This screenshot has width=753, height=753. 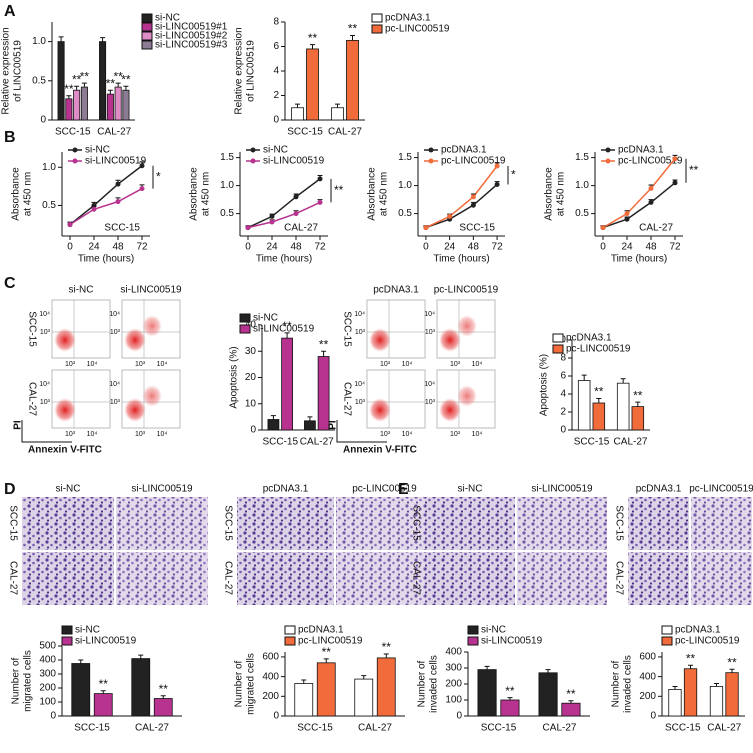 What do you see at coordinates (142, 247) in the screenshot?
I see `x-tick-label: 72` at bounding box center [142, 247].